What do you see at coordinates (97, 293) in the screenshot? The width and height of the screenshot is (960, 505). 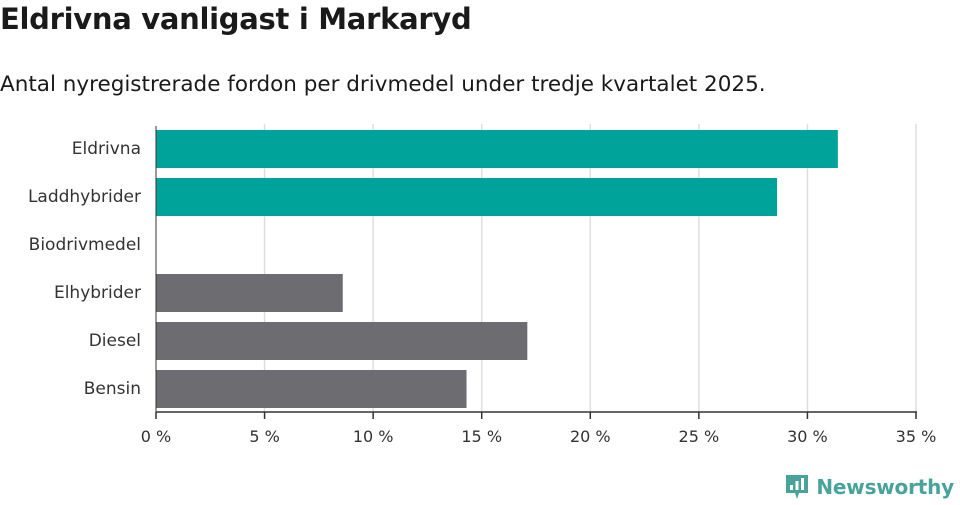 I see `category-label-elhybrider: Elhybrider` at bounding box center [97, 293].